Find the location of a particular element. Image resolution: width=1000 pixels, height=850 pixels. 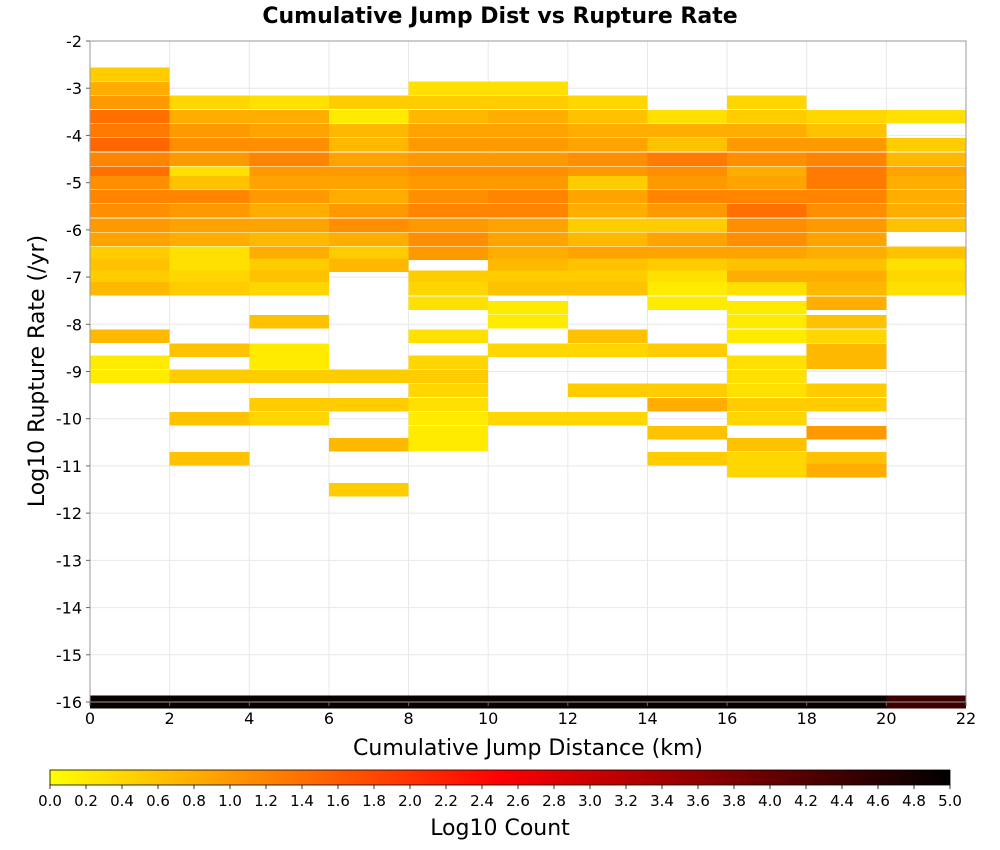

colorbar-tick-label: 1.8 is located at coordinates (374, 801).